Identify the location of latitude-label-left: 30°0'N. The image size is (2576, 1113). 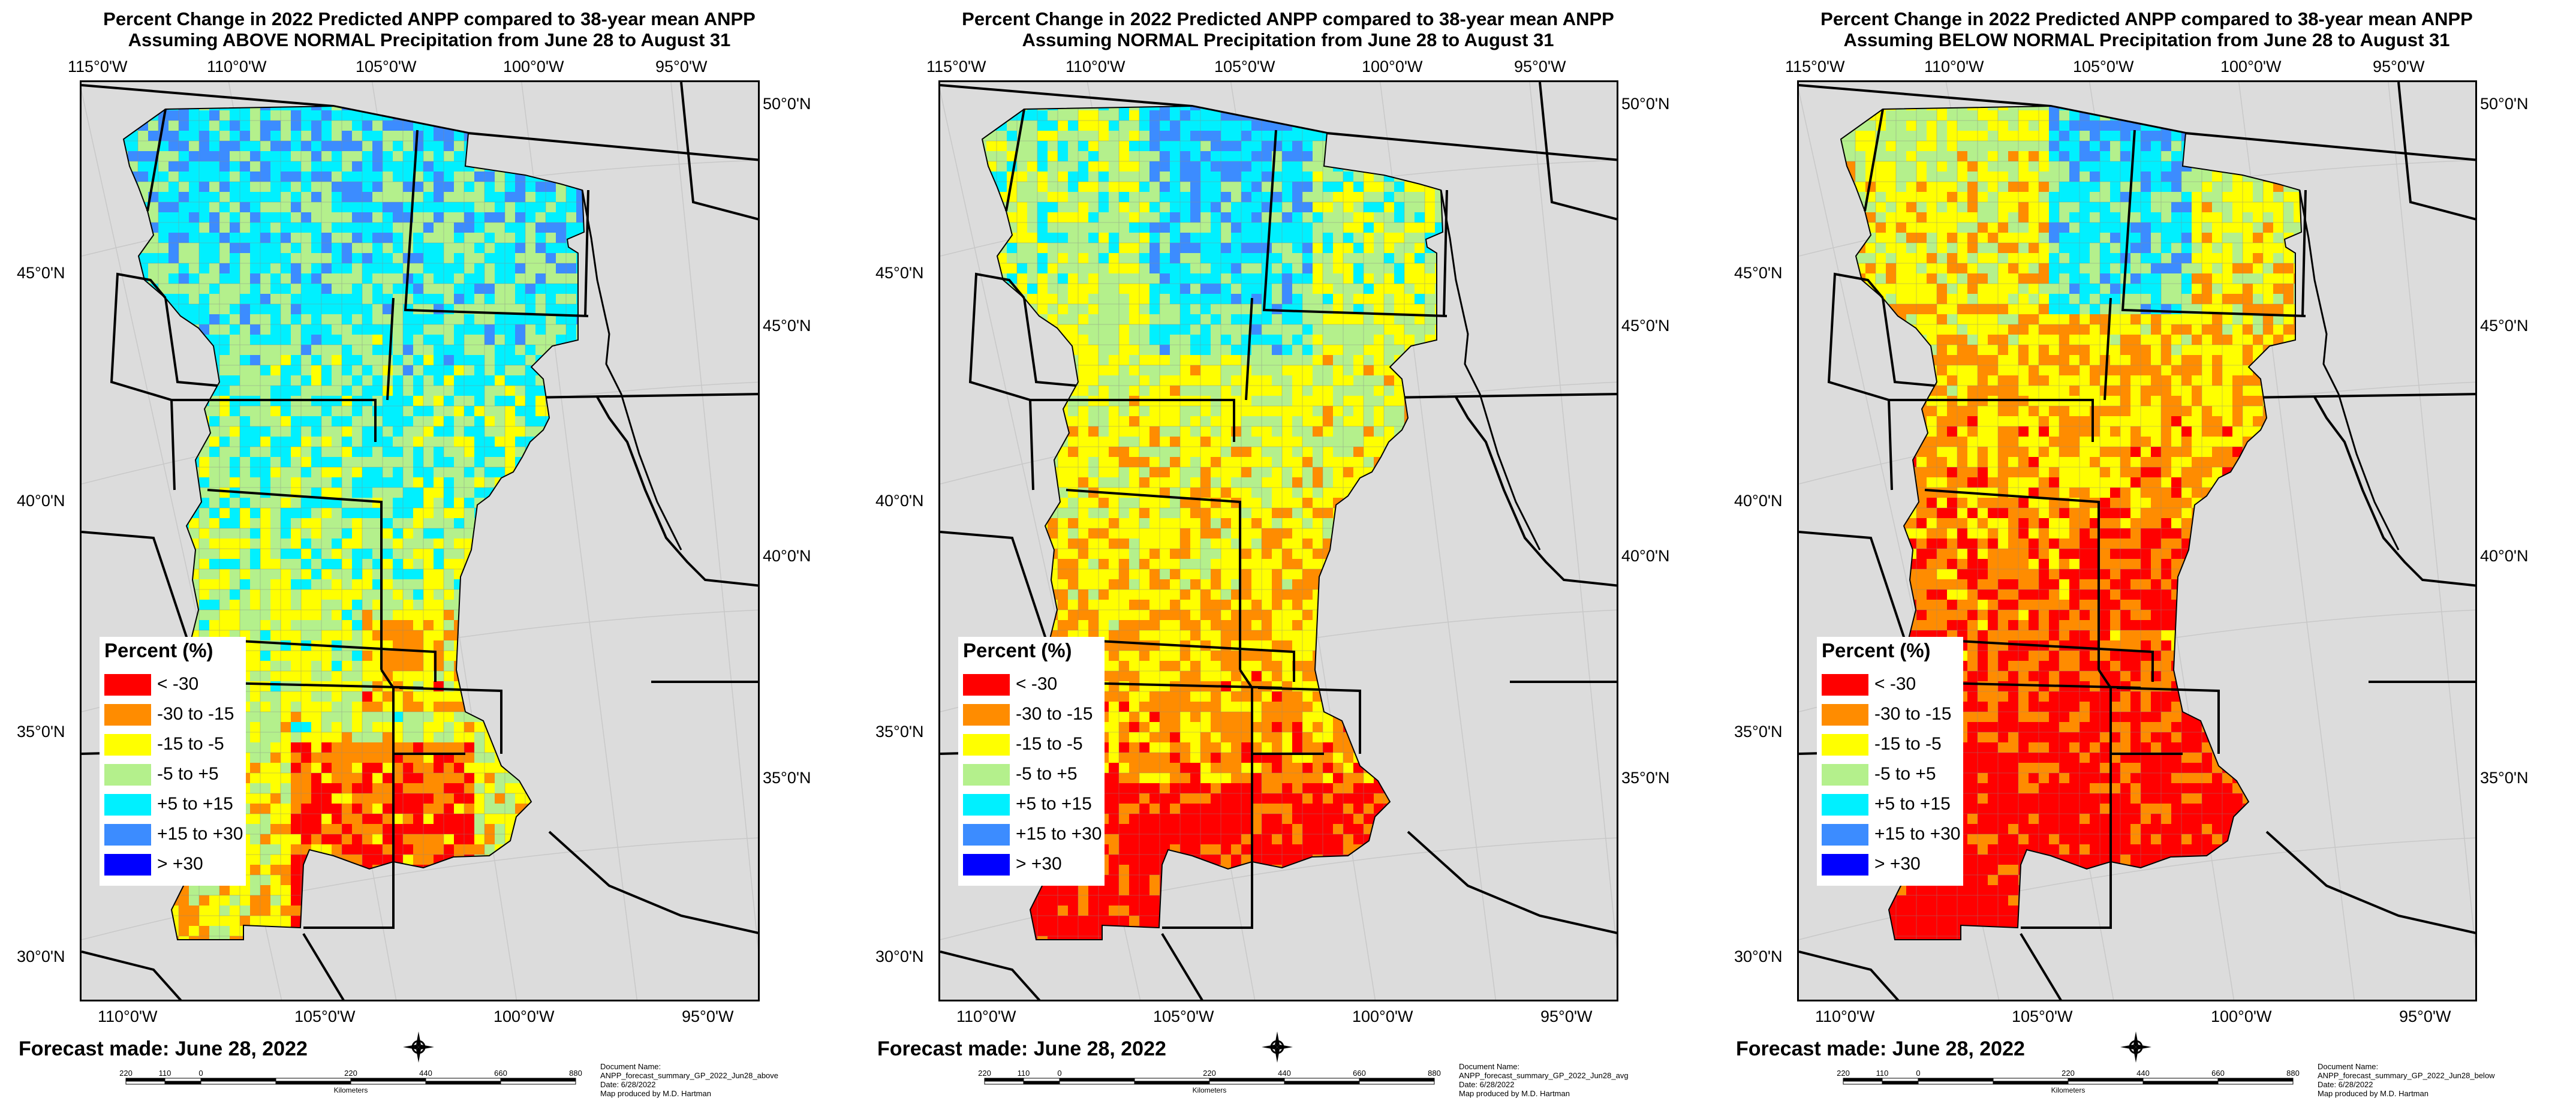
(899, 956).